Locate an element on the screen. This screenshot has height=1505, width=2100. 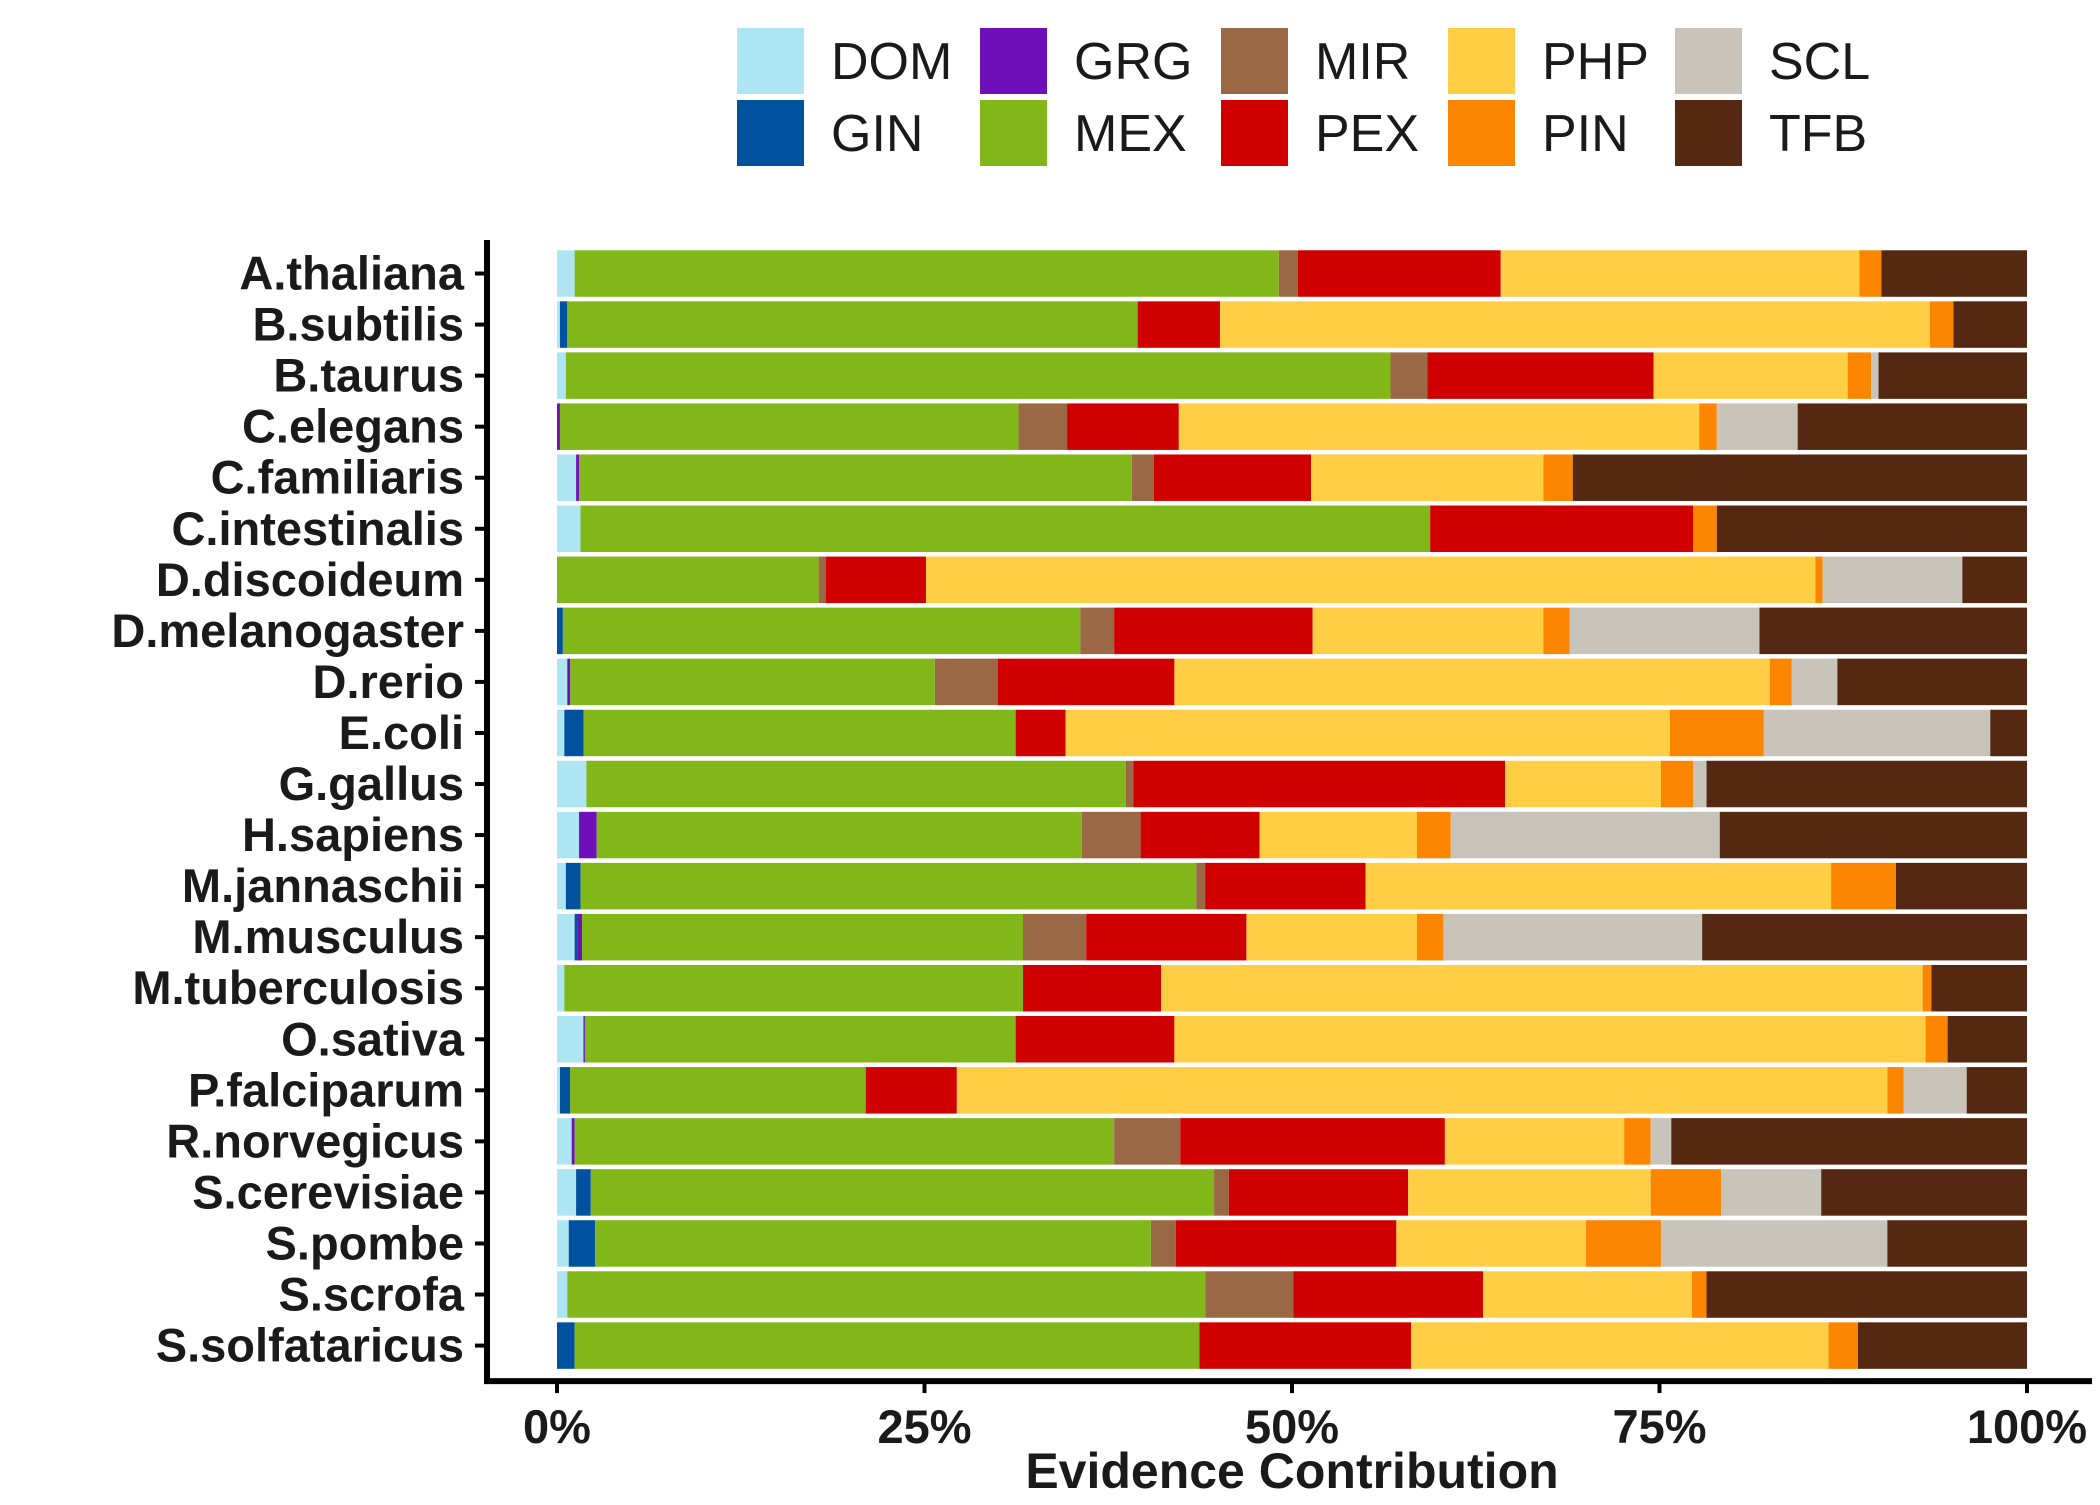
bar-segment-d-discoideum-mir is located at coordinates (822, 580).